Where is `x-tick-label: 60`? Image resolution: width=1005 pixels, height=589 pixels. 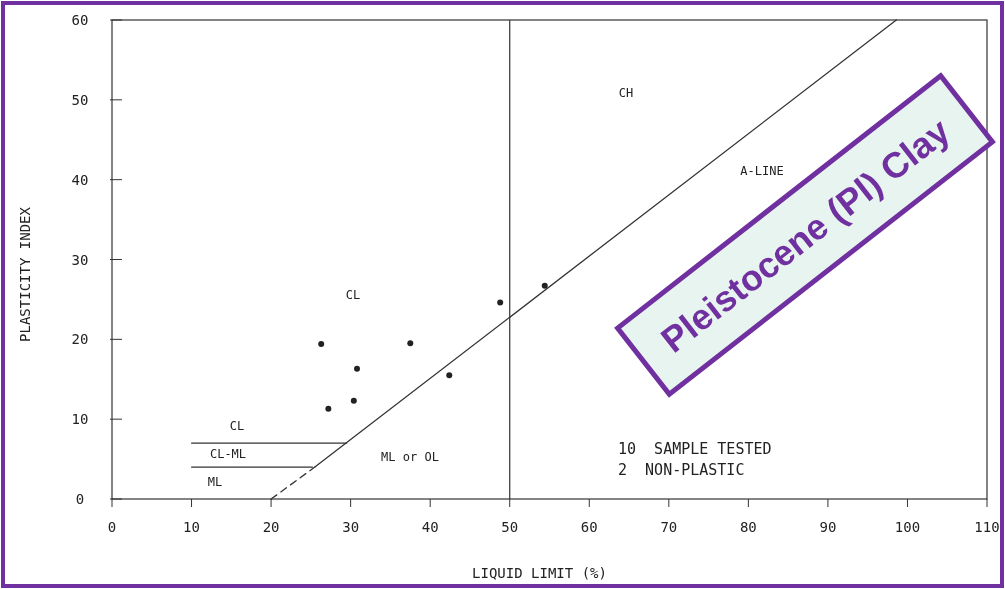 x-tick-label: 60 is located at coordinates (589, 527).